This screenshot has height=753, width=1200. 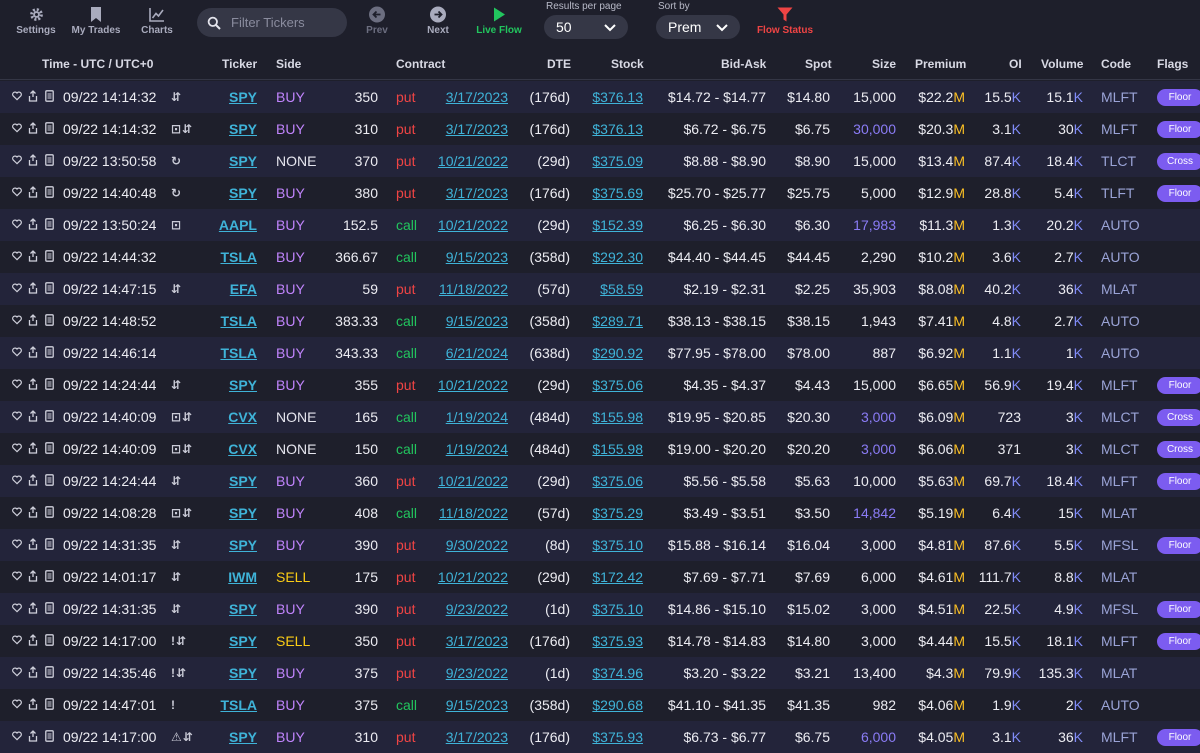 I want to click on col-premium: Premium, so click(x=941, y=64).